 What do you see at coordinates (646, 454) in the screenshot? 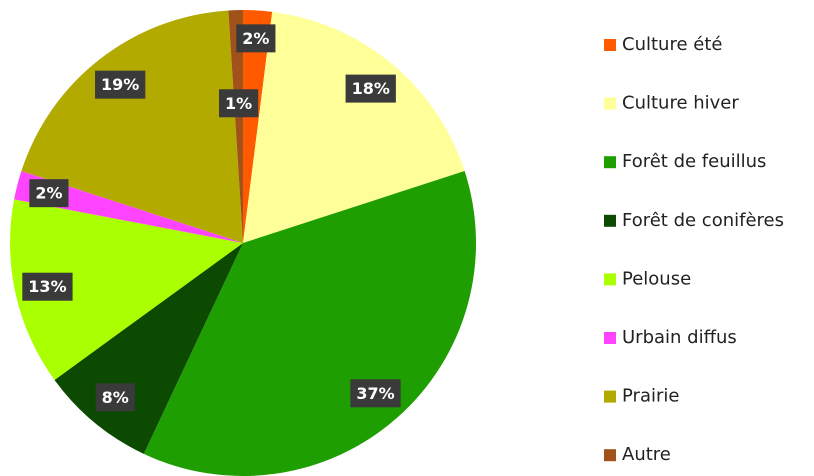
I see `legend-label: Autre` at bounding box center [646, 454].